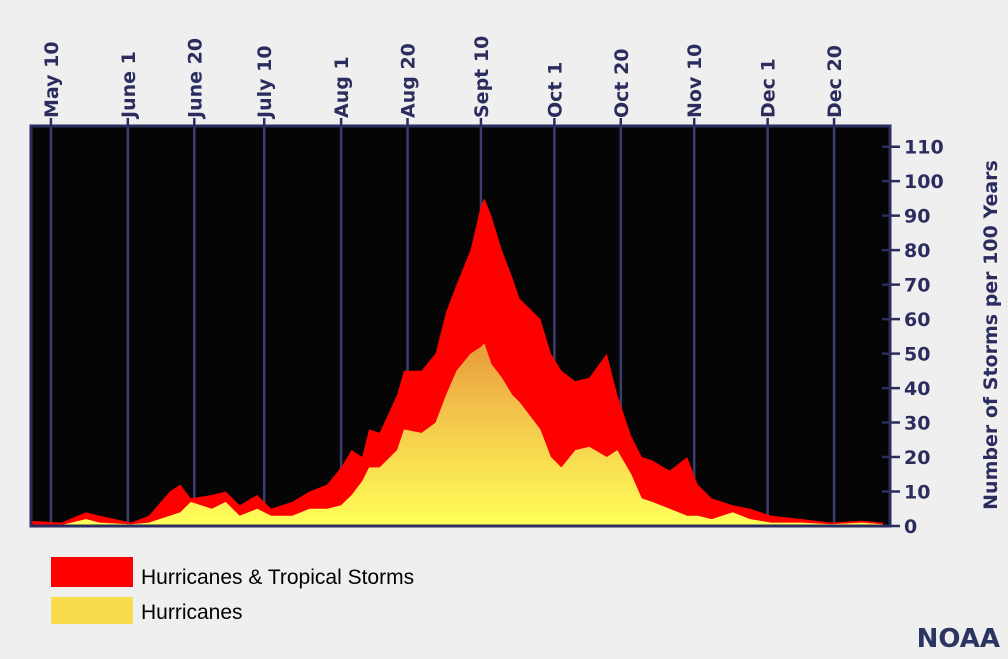 The width and height of the screenshot is (1008, 659). I want to click on legend-label-storms: Hurricanes & Tropical Storms, so click(277, 577).